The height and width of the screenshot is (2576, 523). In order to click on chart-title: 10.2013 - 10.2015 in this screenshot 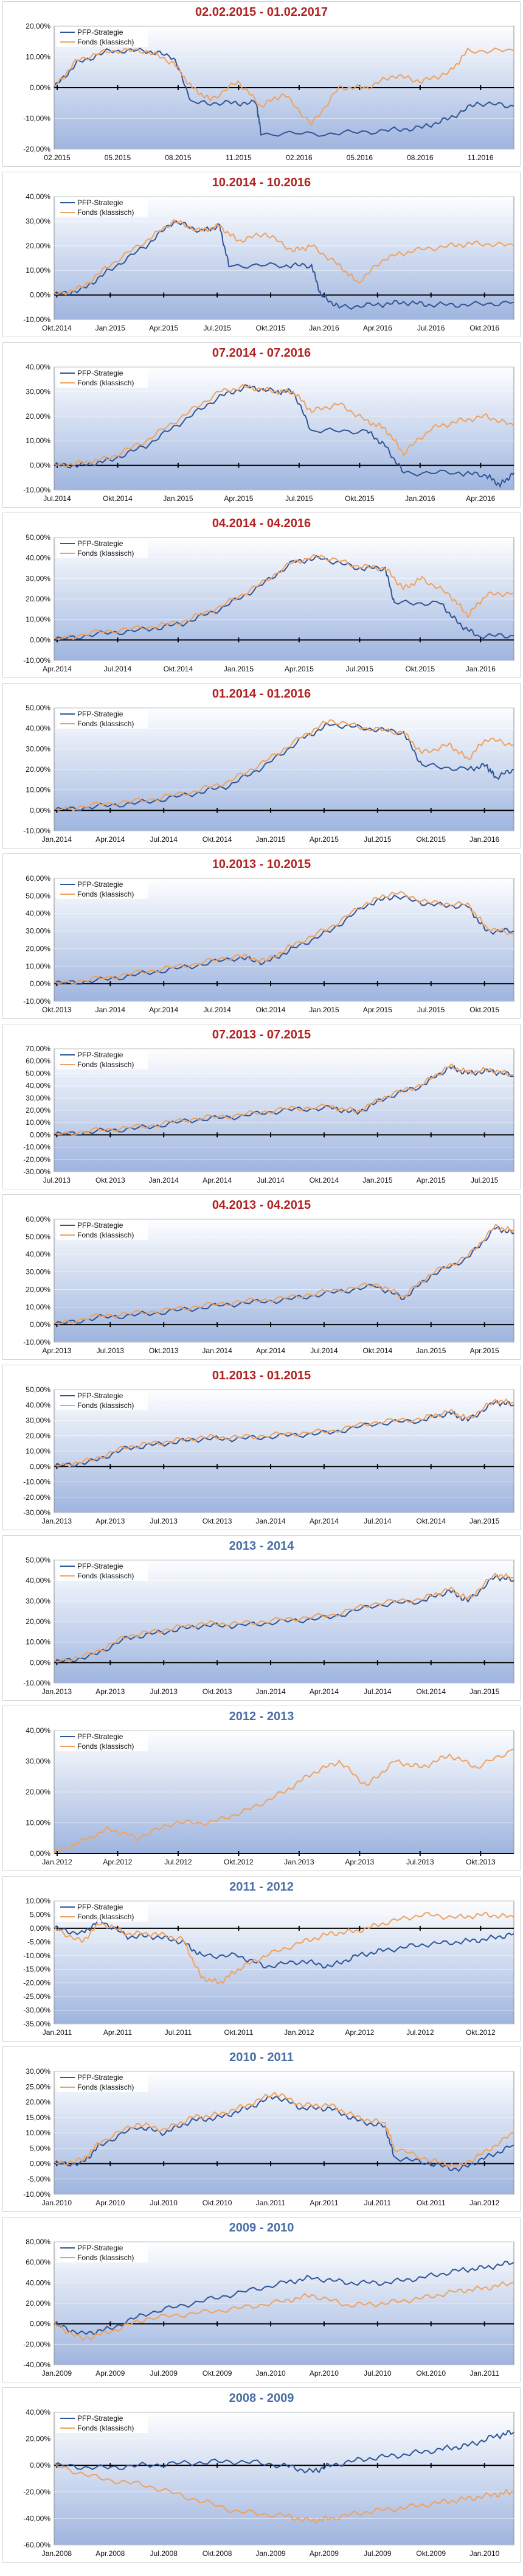, I will do `click(261, 864)`.